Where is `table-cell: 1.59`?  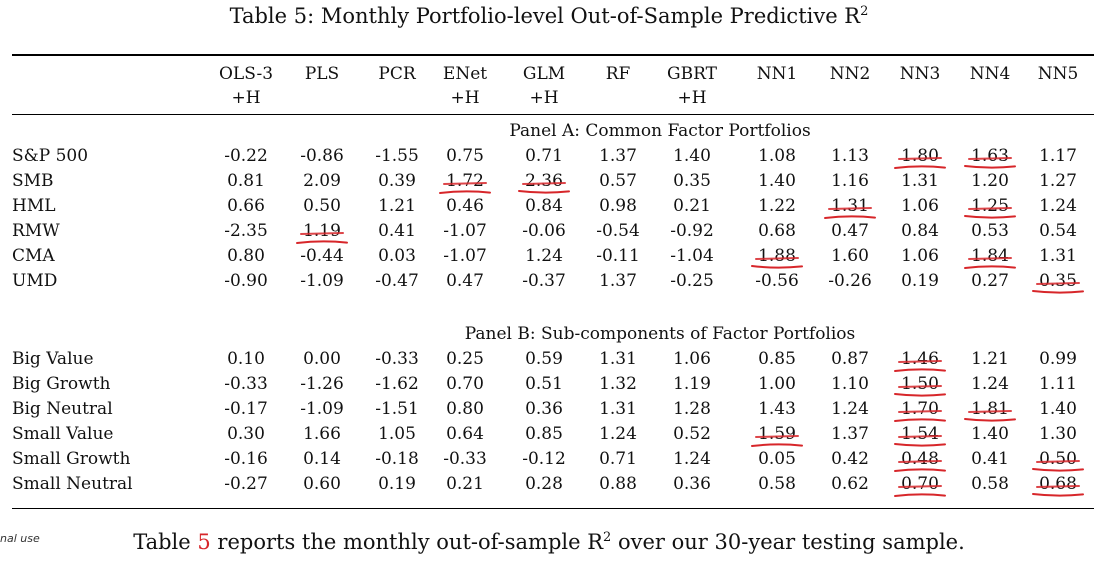
table-cell: 1.59 is located at coordinates (777, 434).